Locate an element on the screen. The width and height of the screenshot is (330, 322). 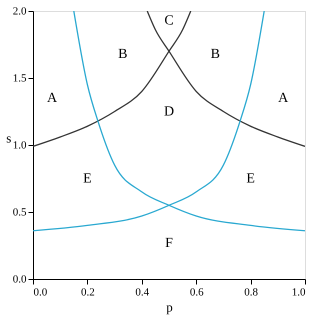
x-tick-label: 0.0 is located at coordinates (41, 292).